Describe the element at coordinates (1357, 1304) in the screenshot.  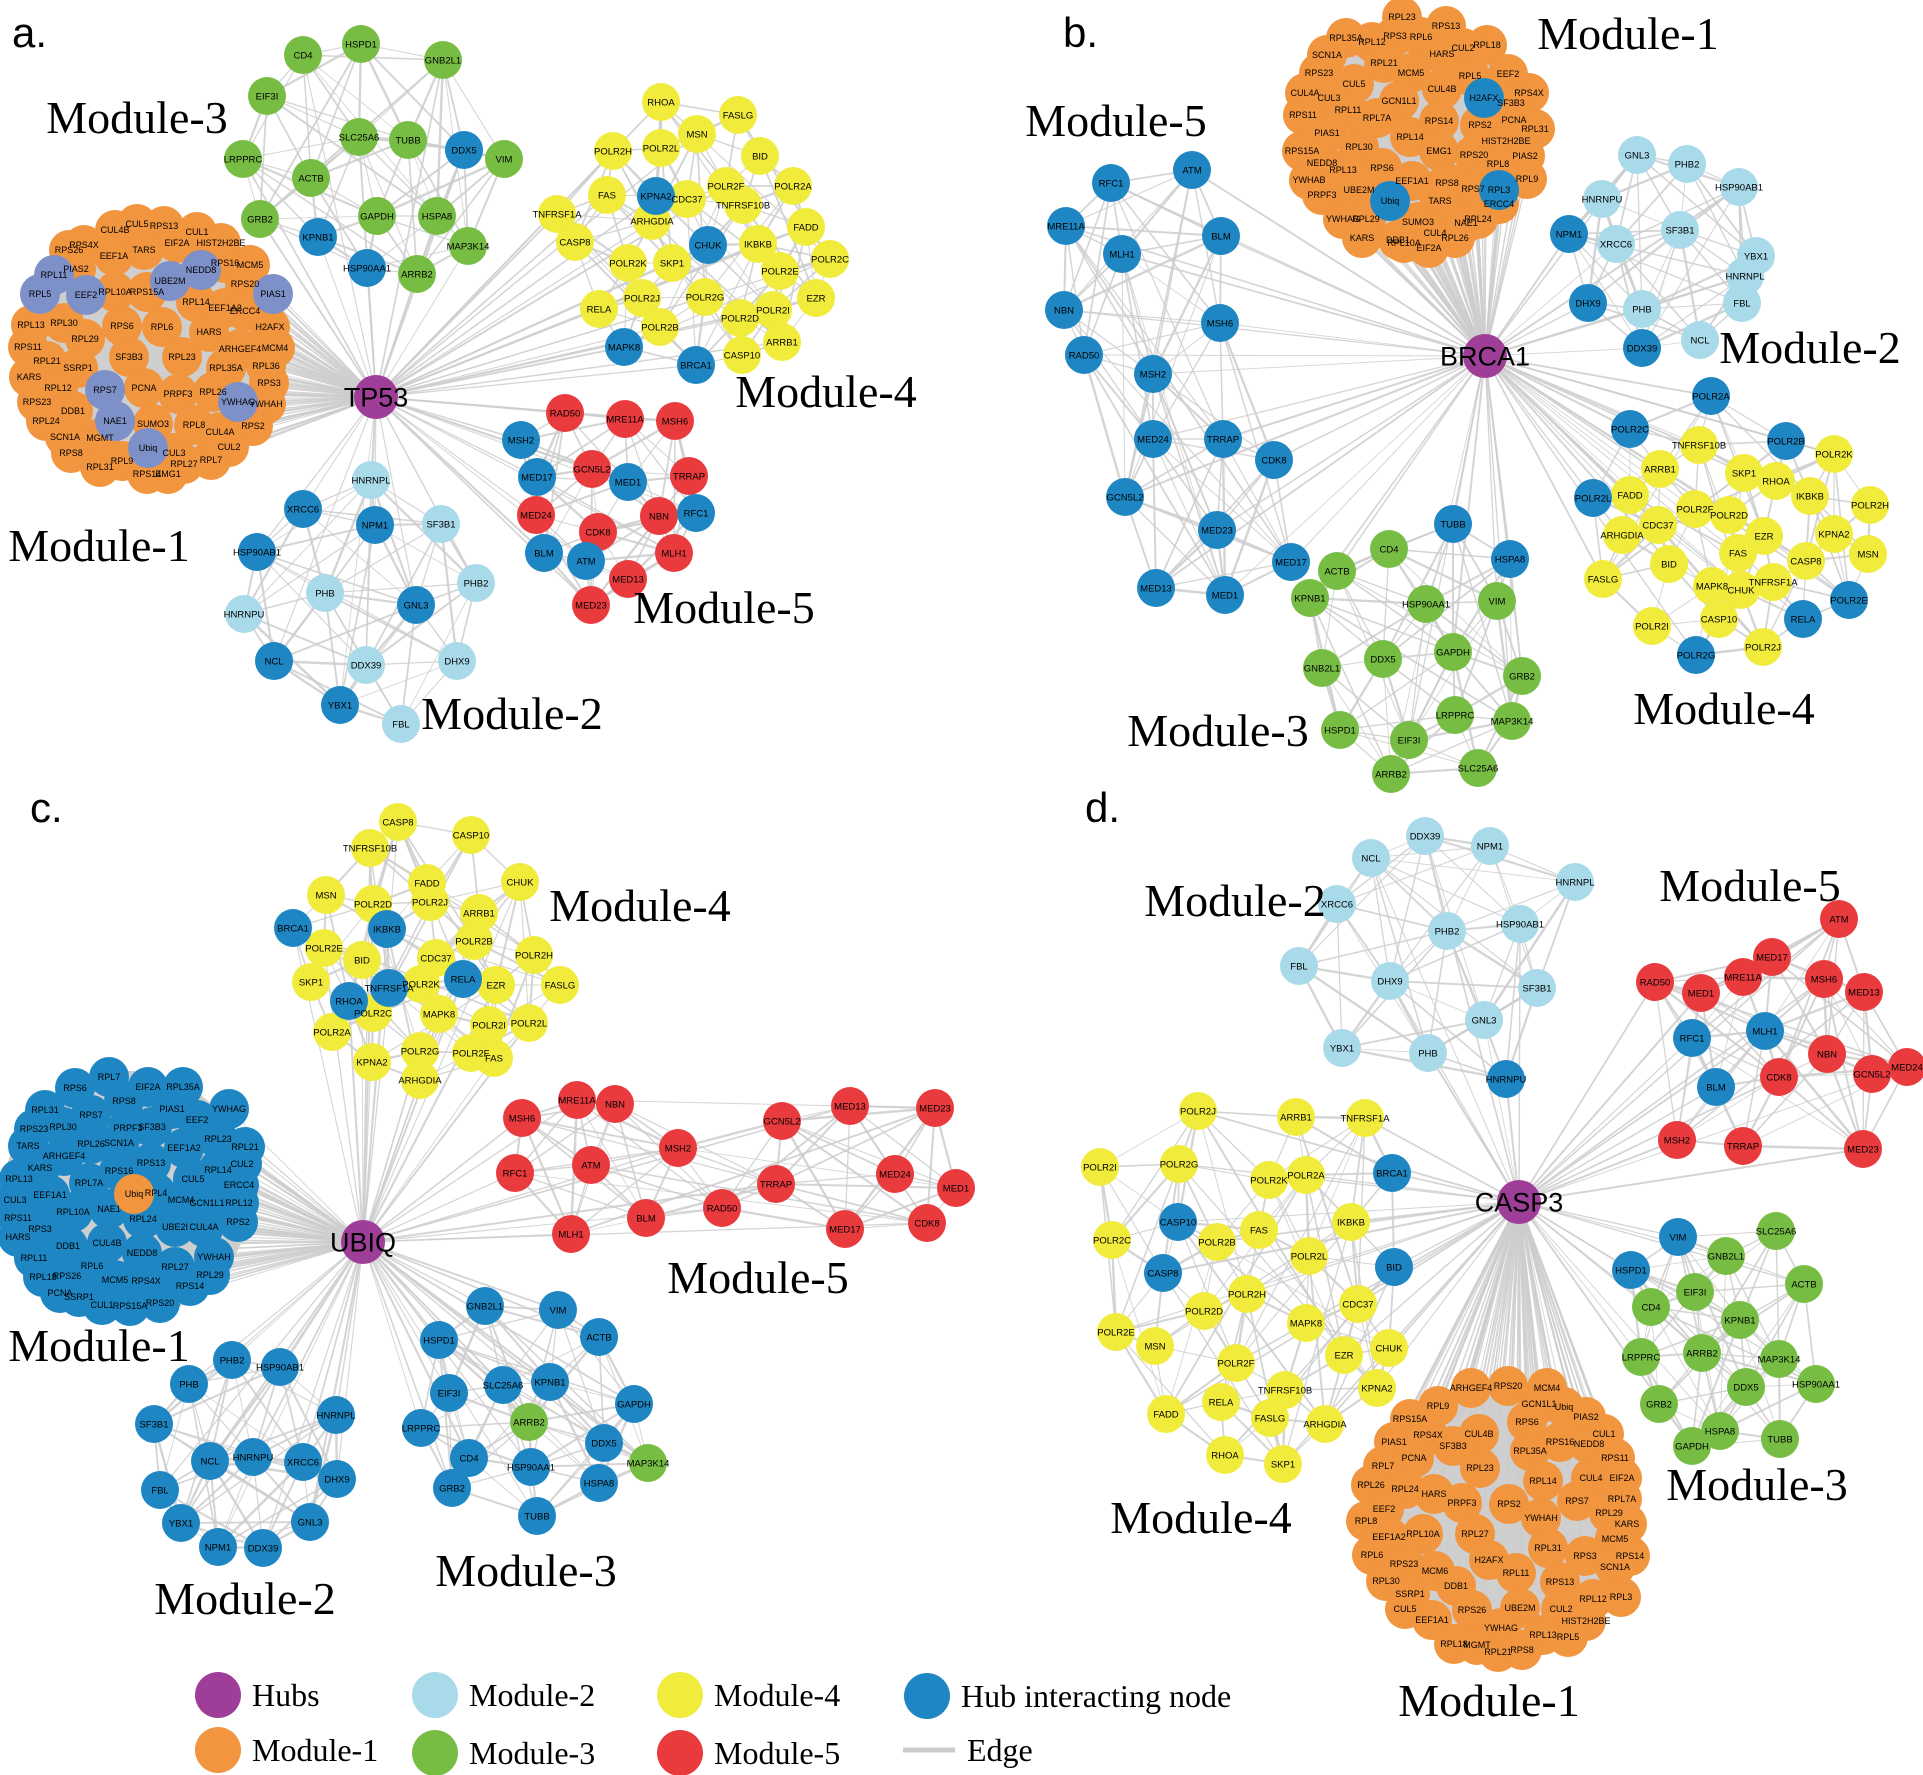
I see `node-label-CDC37: CDC37` at that location.